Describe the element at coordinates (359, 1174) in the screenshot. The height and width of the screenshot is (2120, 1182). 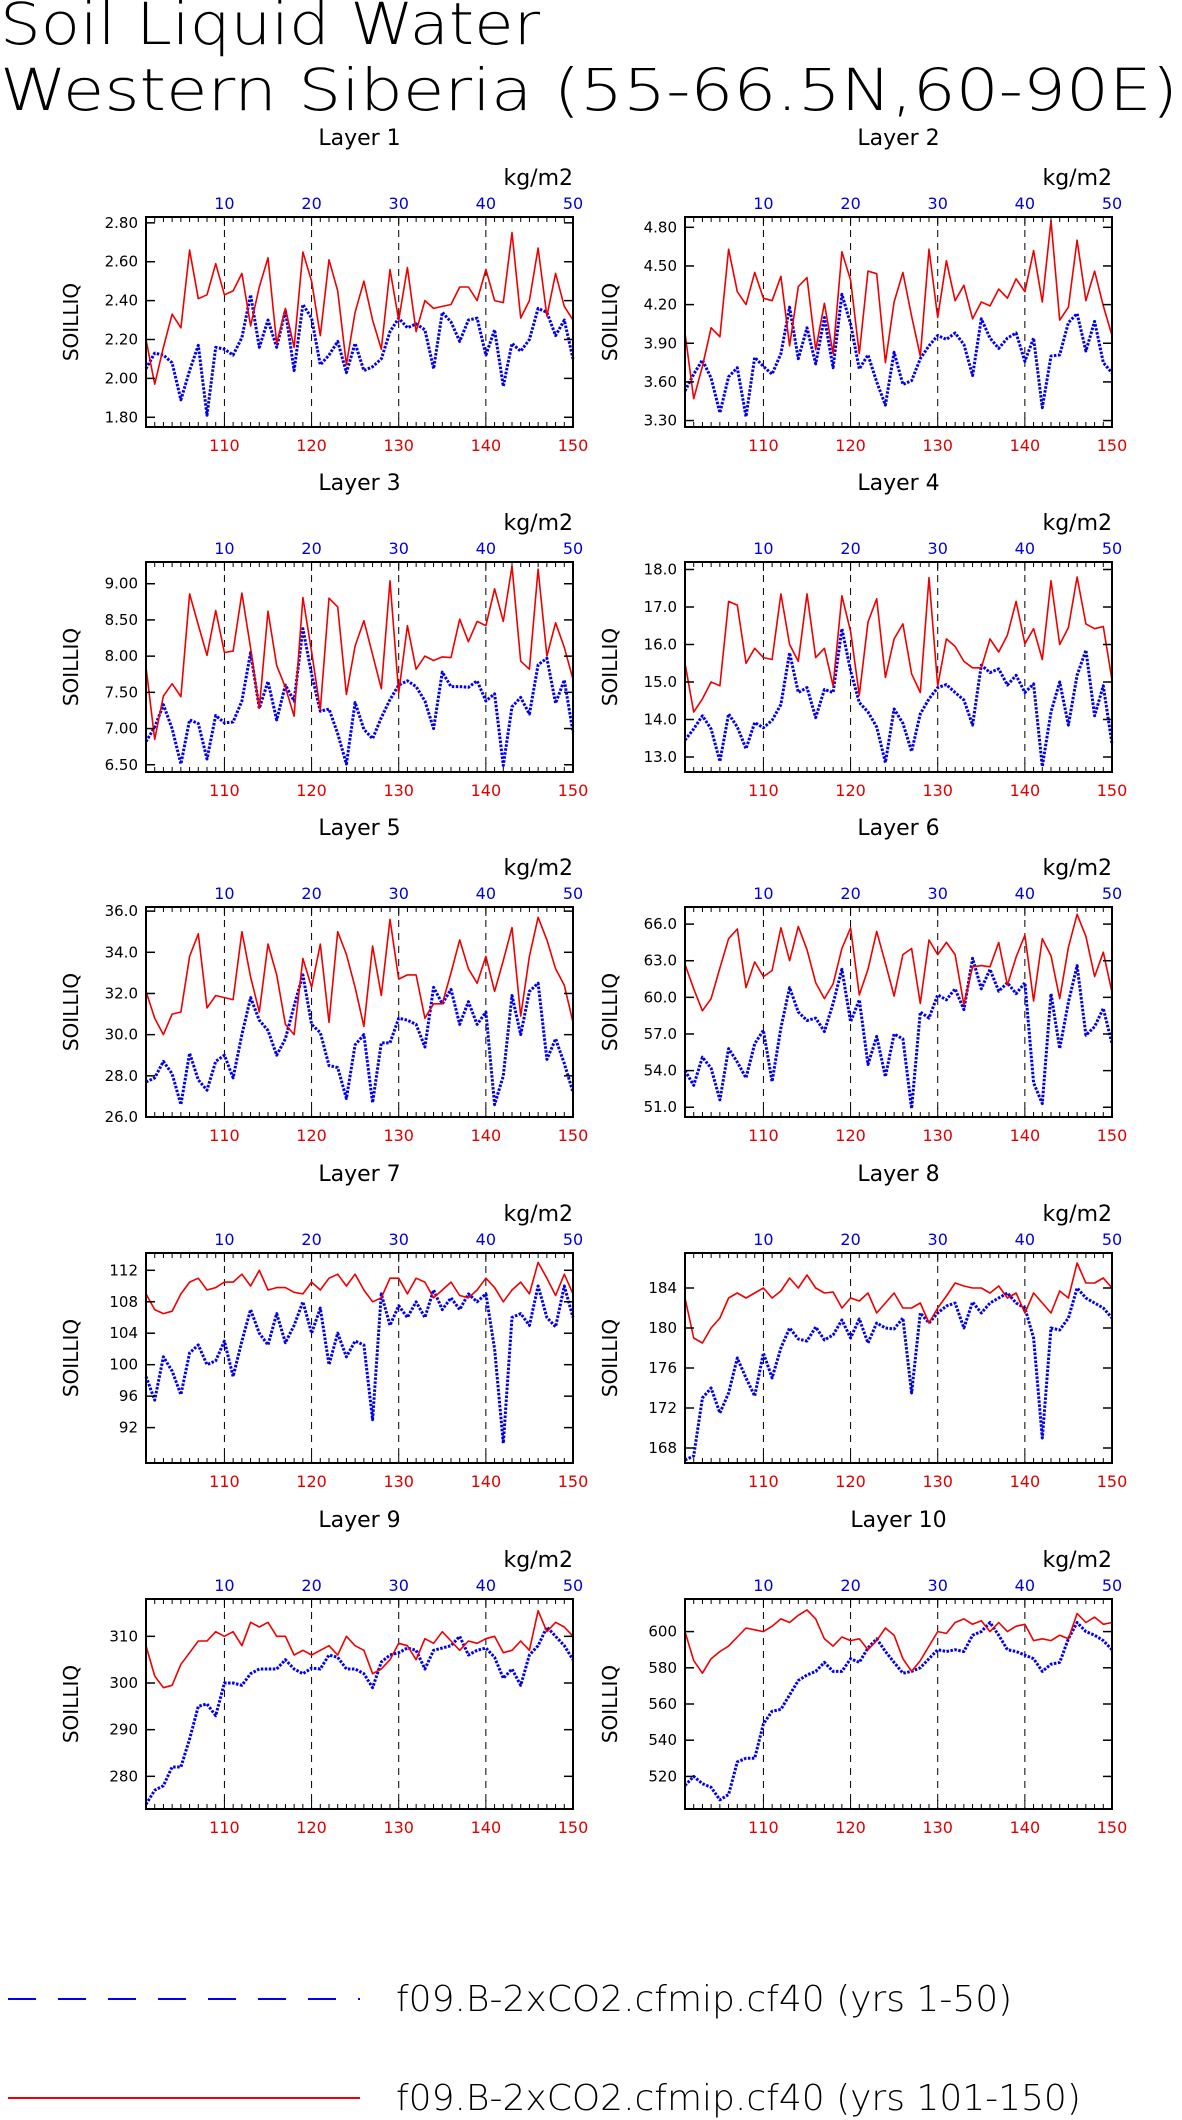
I see `panel-title: Layer 7` at that location.